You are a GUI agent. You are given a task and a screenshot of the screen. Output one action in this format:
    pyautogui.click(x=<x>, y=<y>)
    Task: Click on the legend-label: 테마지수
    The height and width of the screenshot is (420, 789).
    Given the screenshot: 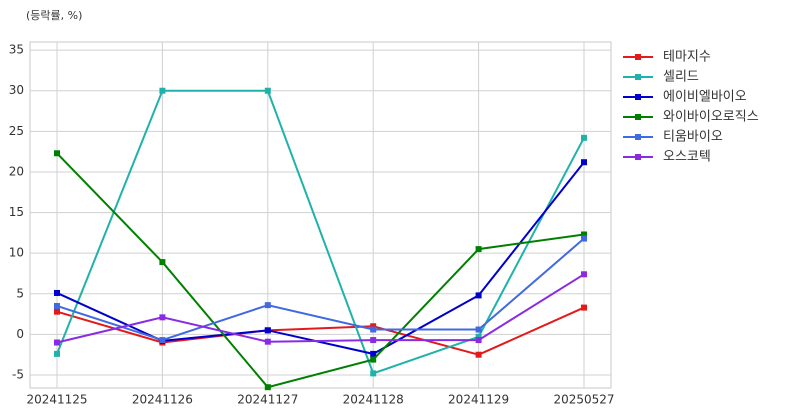 What is the action you would take?
    pyautogui.click(x=687, y=57)
    